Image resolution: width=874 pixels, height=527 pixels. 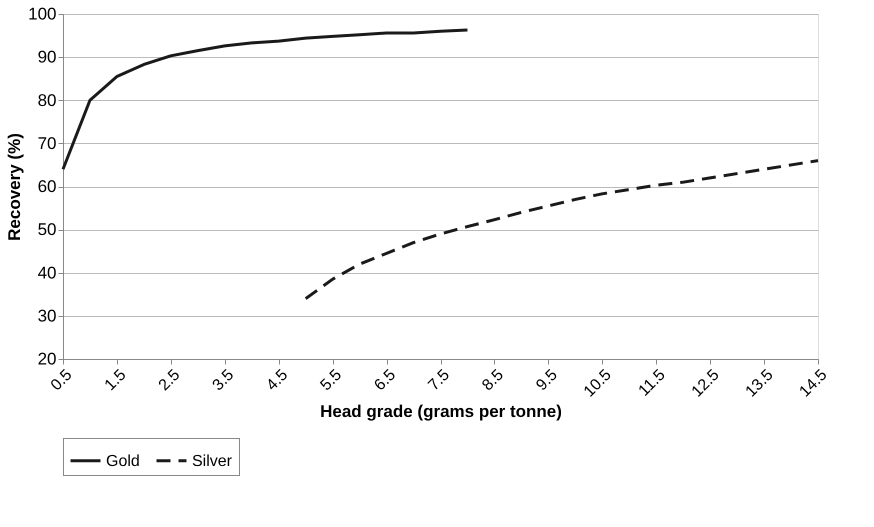 What do you see at coordinates (123, 461) in the screenshot?
I see `legend-label: Gold` at bounding box center [123, 461].